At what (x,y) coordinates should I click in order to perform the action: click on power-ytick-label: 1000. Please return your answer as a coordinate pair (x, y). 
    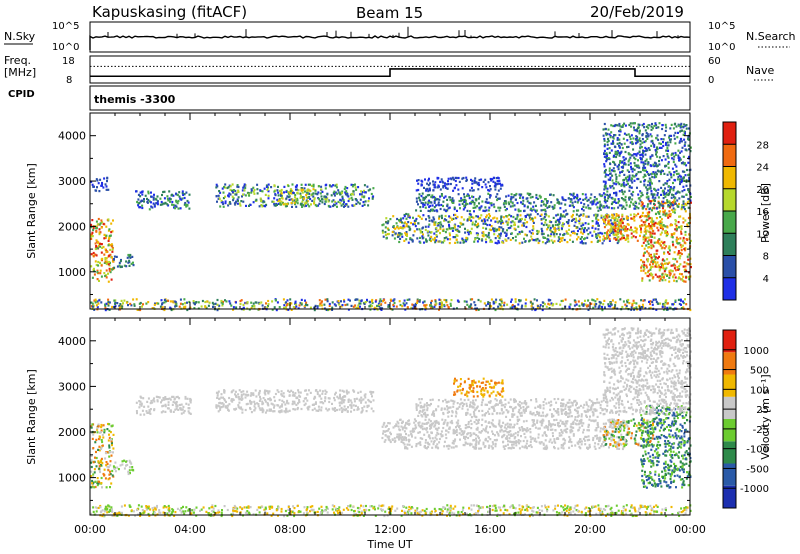
    Looking at the image, I should click on (72, 272).